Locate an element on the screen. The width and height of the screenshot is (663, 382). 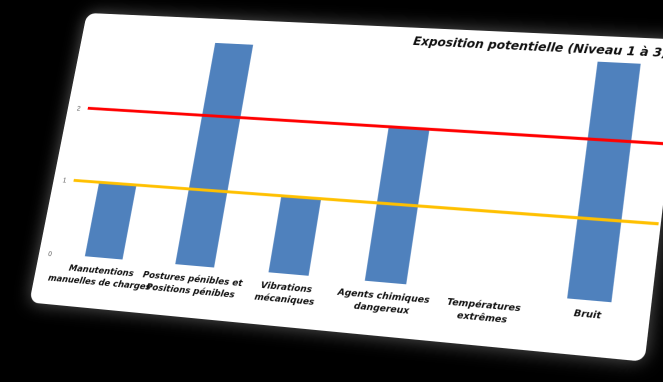
y-tick-label: 0 is located at coordinates (49, 254).